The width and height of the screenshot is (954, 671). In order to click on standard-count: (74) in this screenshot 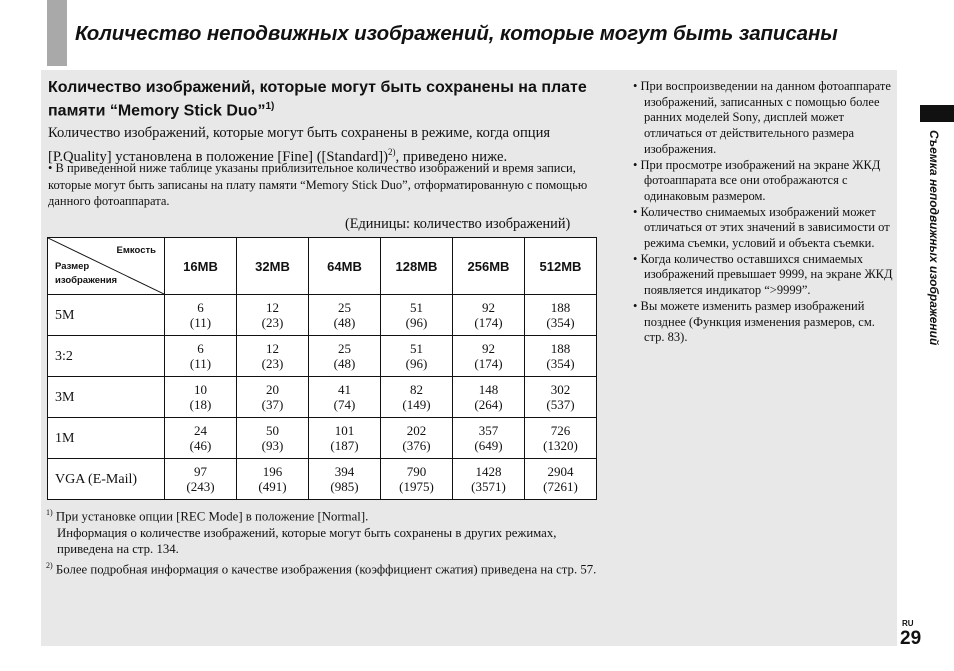, I will do `click(344, 404)`.